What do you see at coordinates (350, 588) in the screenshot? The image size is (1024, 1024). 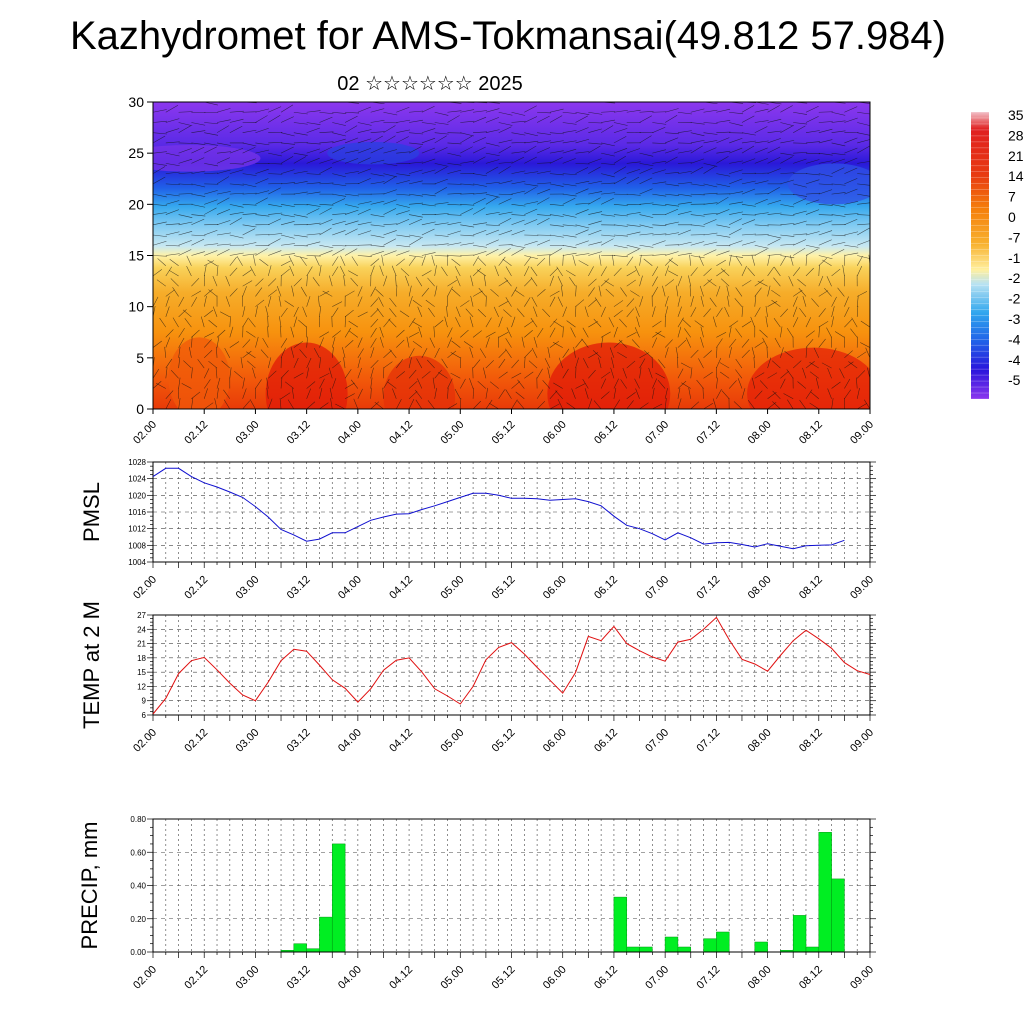 I see `x-tick-label: 04.00` at bounding box center [350, 588].